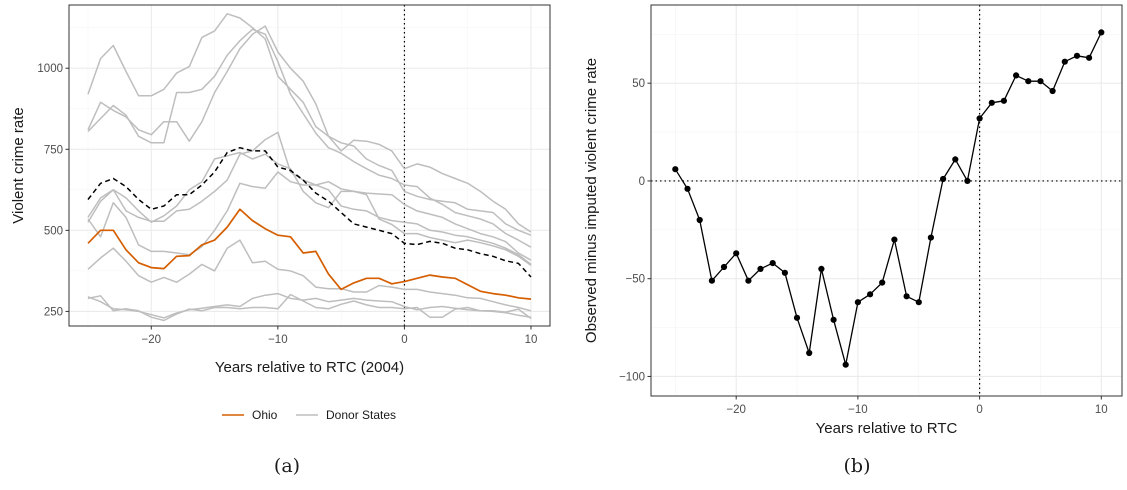 The image size is (1127, 490). I want to click on panel-b-y-ticks: −100 −50 0 50, so click(635, 230).